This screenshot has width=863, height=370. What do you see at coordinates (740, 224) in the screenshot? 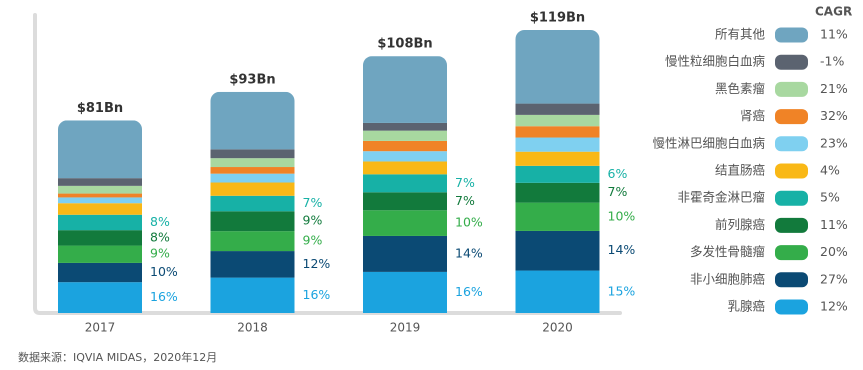
I see `legend-label: 前列腺癌` at bounding box center [740, 224].